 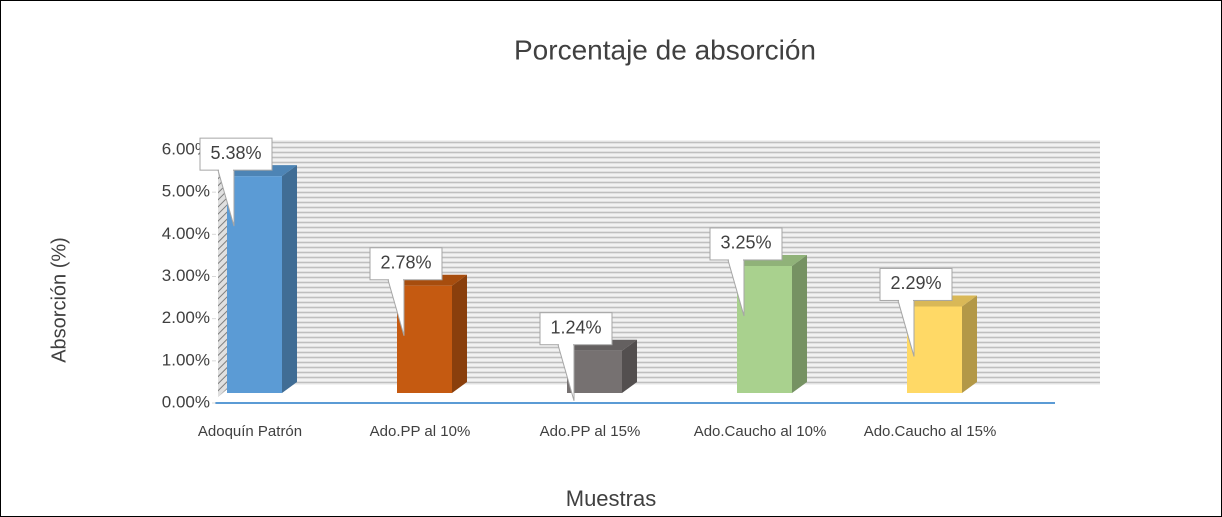 I want to click on data-label: 1.24%, so click(x=575, y=327).